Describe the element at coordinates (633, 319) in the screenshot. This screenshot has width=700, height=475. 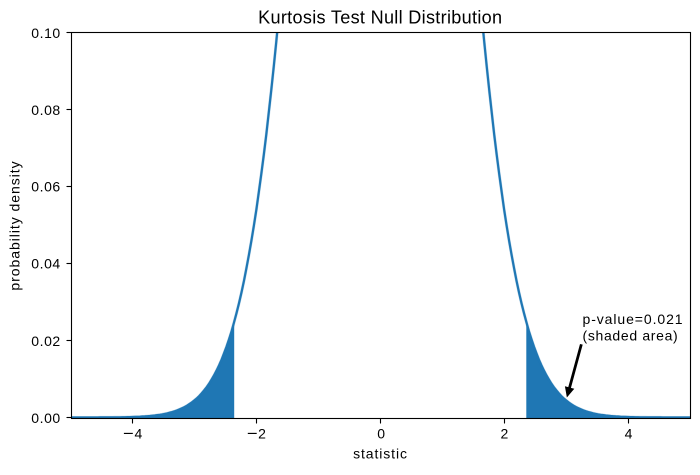
I see `svg-text: p-value=0.021` at that location.